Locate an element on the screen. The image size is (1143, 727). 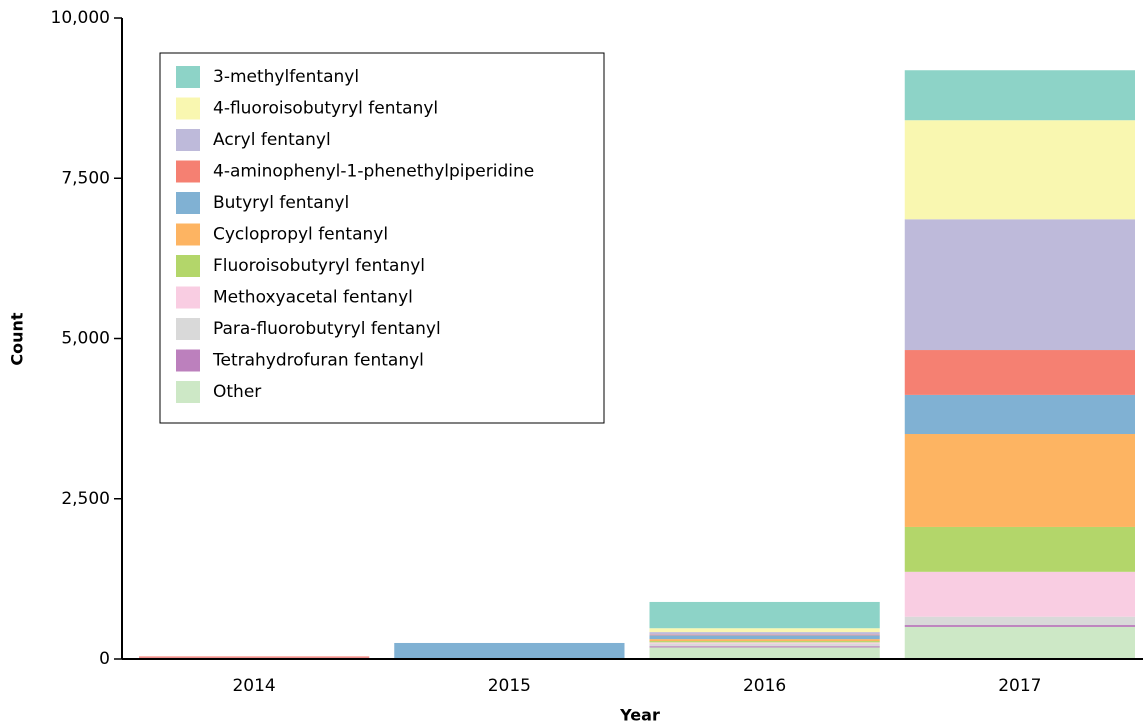
legend-label: Fluoroisobutyryl fentanyl is located at coordinates (319, 266).